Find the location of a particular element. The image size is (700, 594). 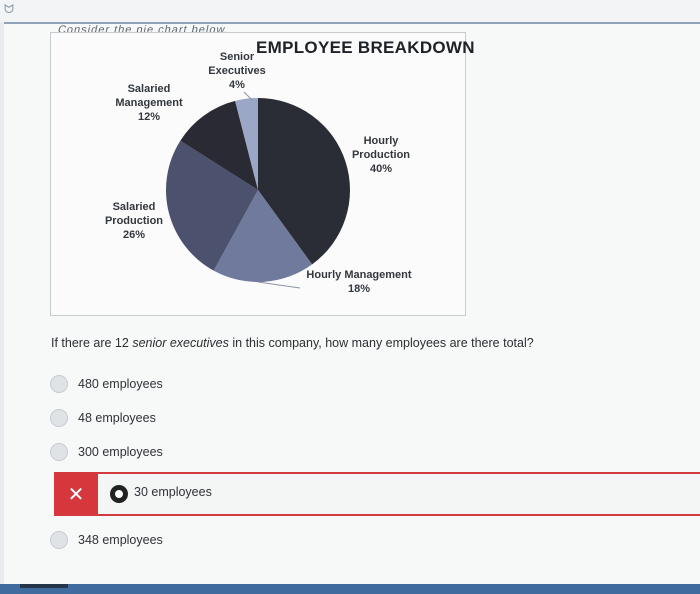

pie-slice-salaried-production is located at coordinates (212, 205).